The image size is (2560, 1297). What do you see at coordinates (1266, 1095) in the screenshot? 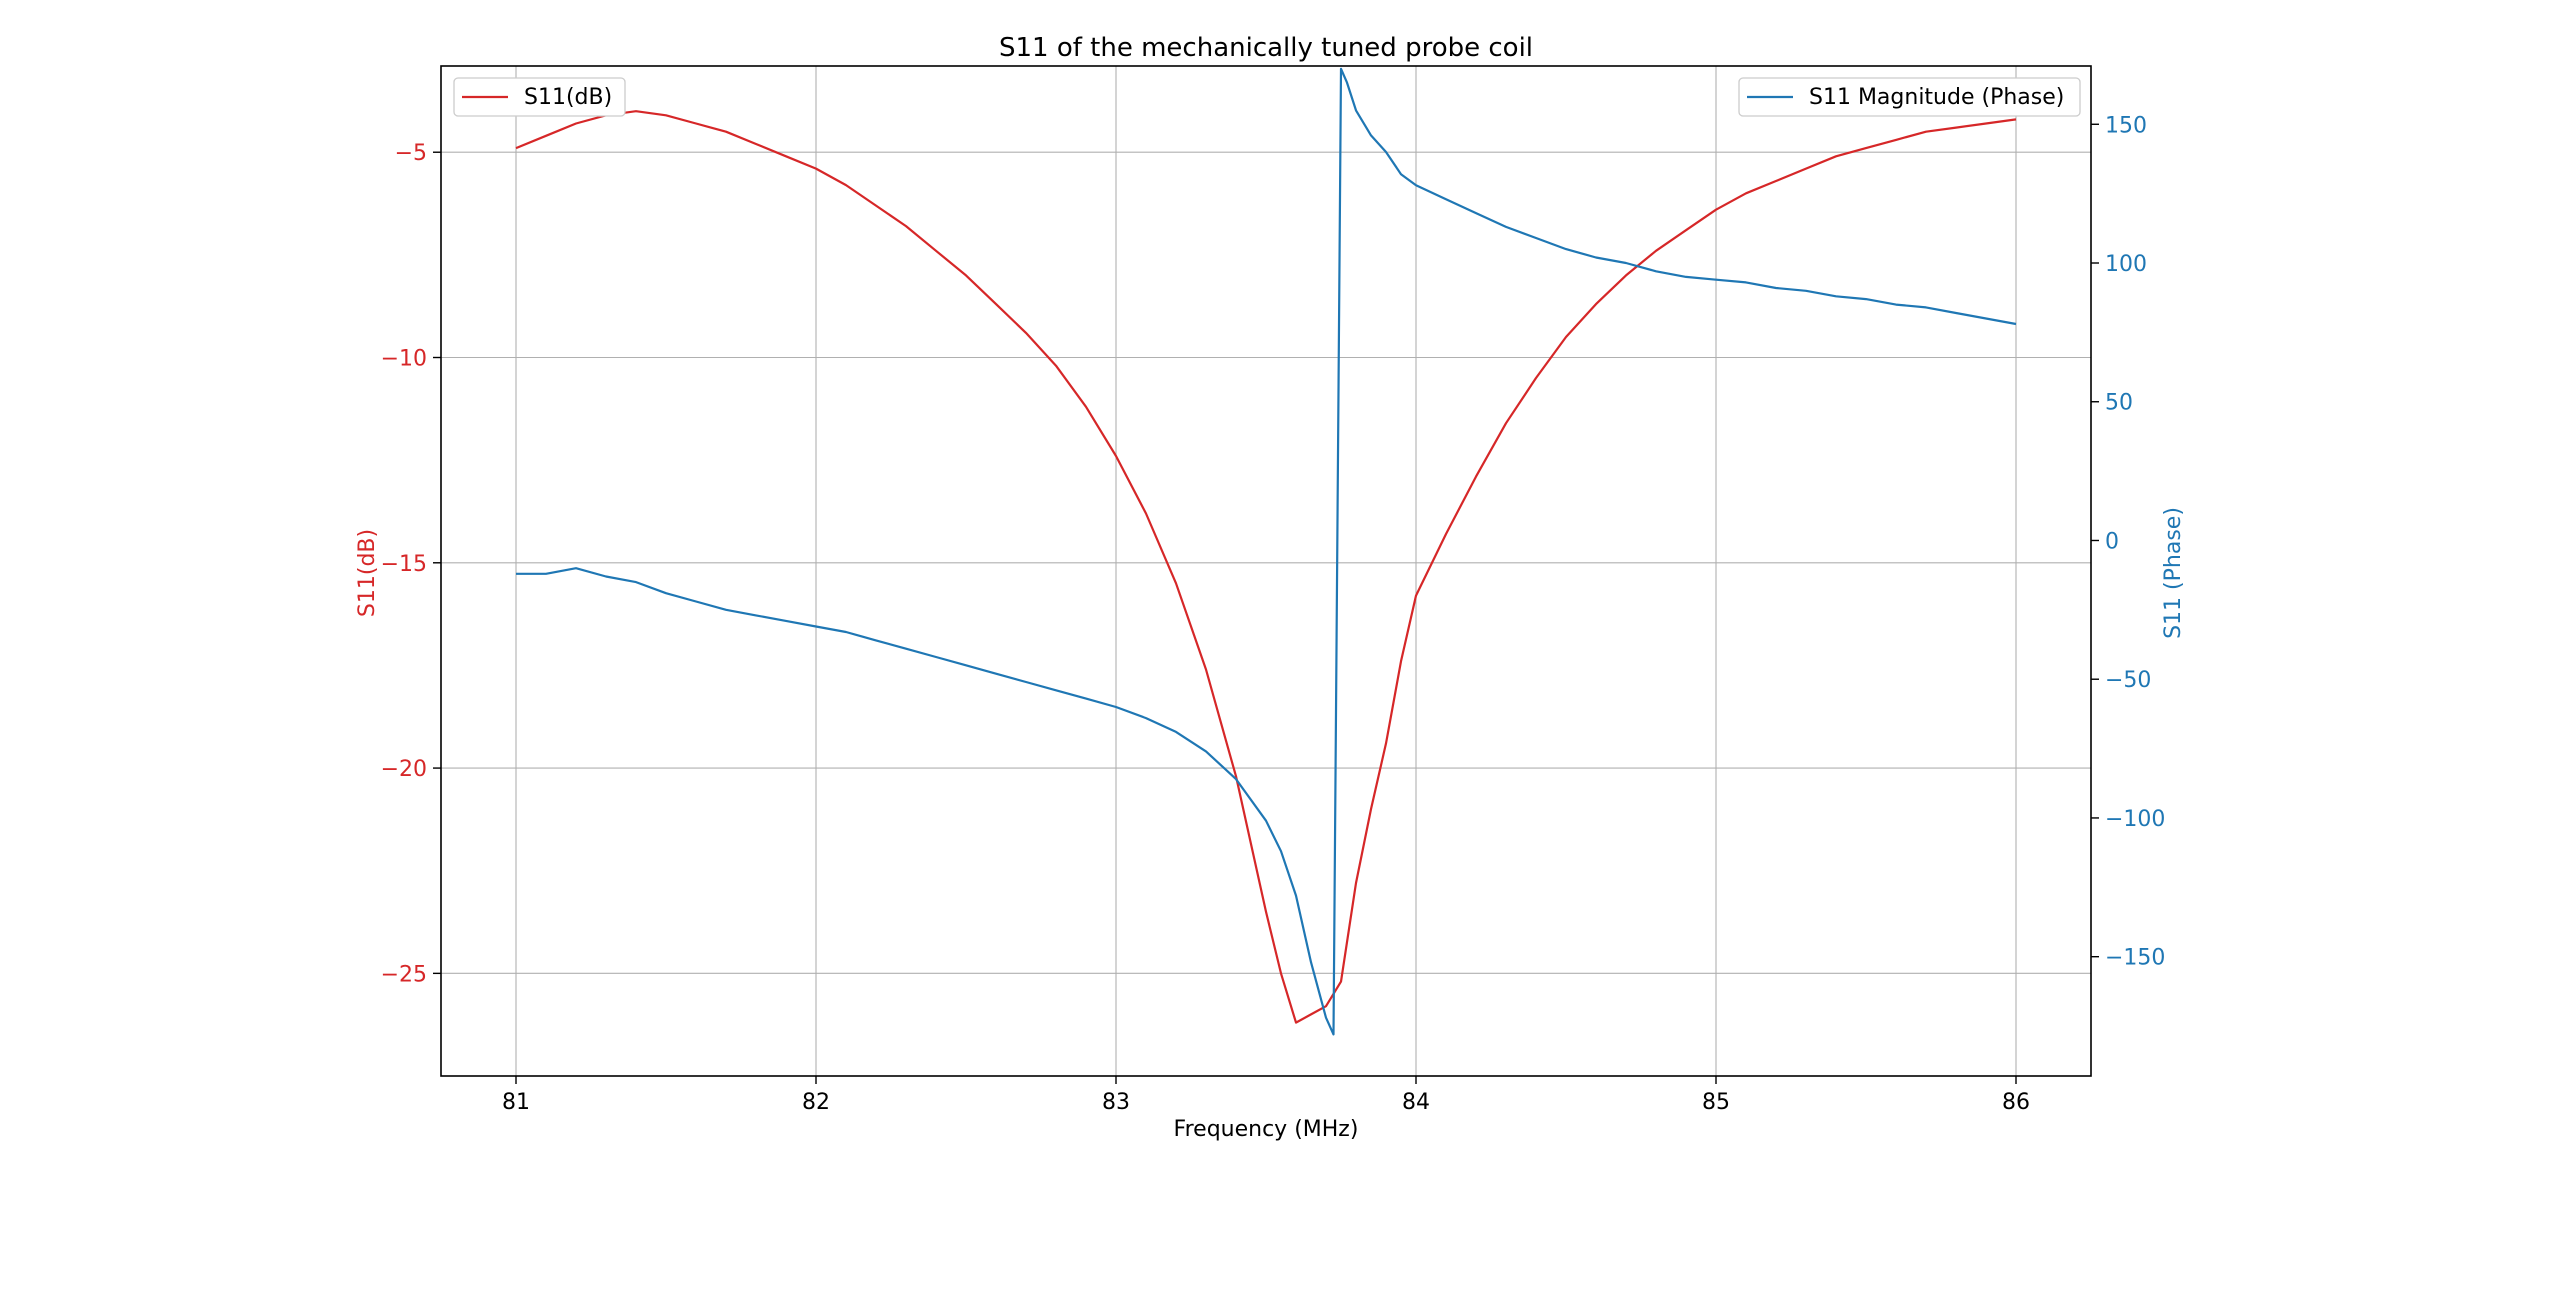
I see `x-axis: 81 82 83 84 85 86` at bounding box center [1266, 1095].